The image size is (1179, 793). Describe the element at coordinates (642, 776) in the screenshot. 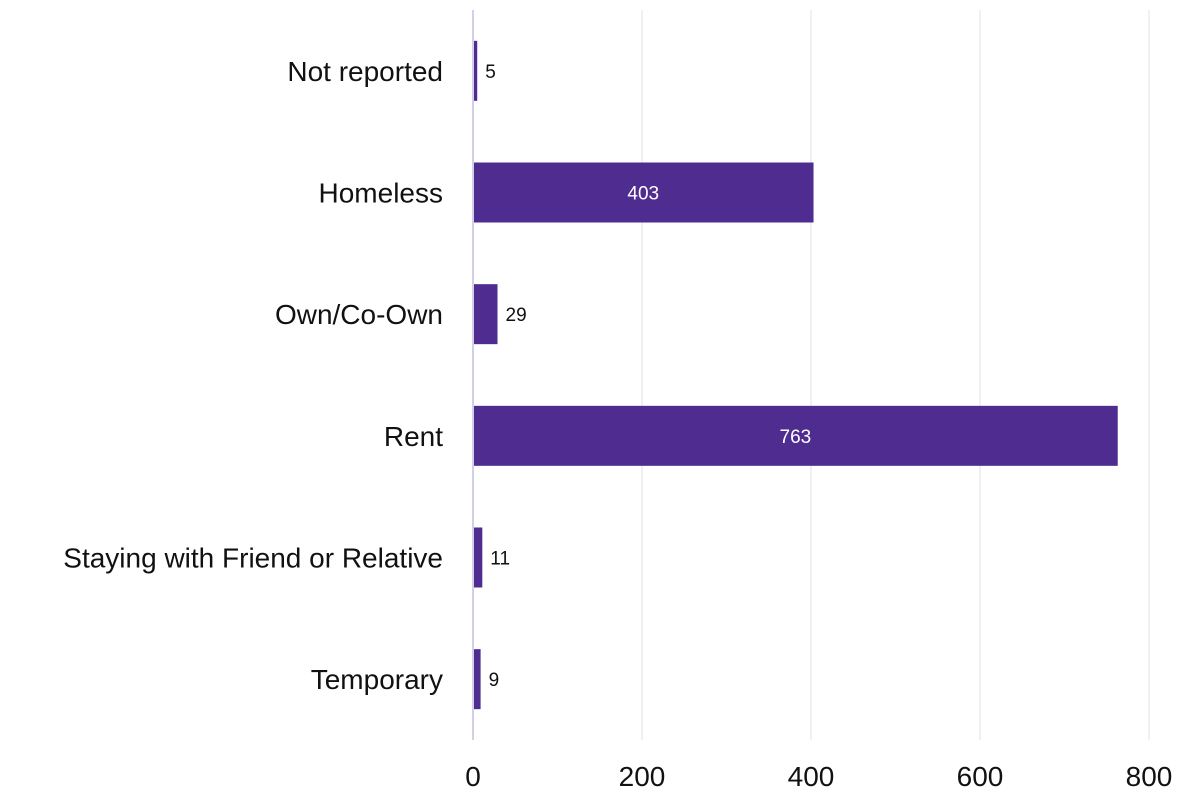

I see `x-tick-label-200: 200` at that location.